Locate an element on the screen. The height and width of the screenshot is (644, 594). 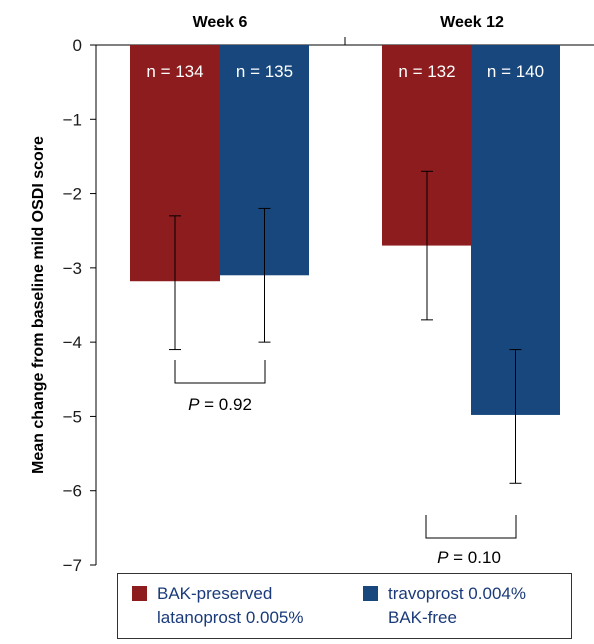
y-tick-label: −3 is located at coordinates (72, 268).